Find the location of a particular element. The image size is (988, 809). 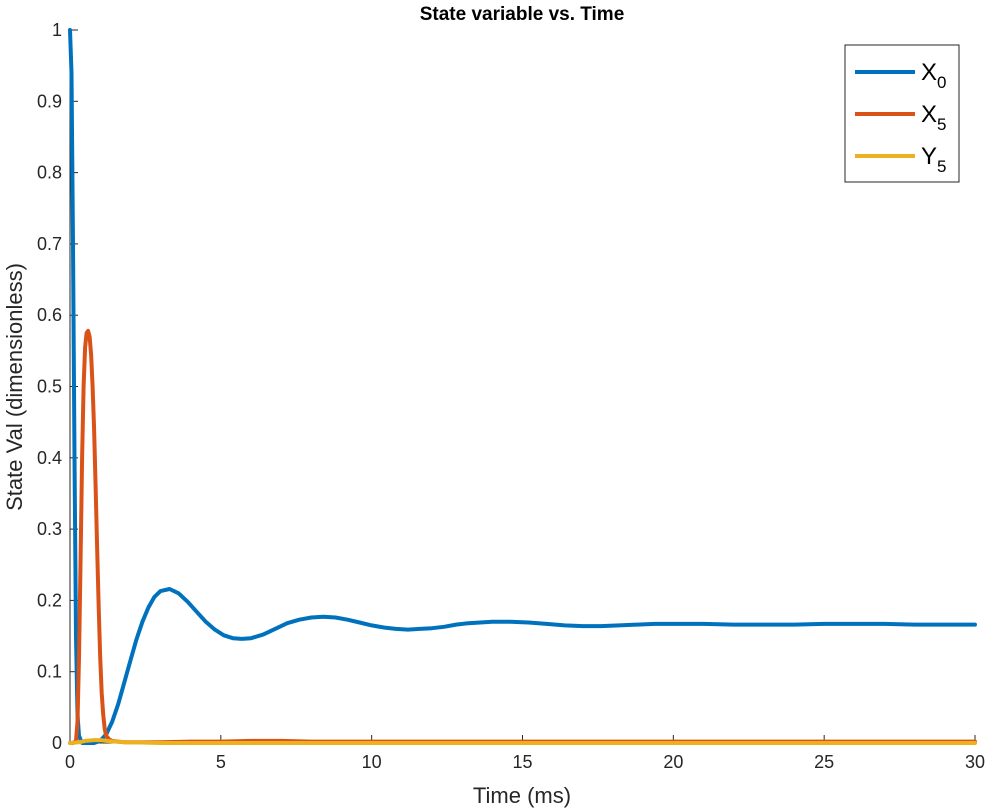

x-tick-label: 15 is located at coordinates (522, 762).